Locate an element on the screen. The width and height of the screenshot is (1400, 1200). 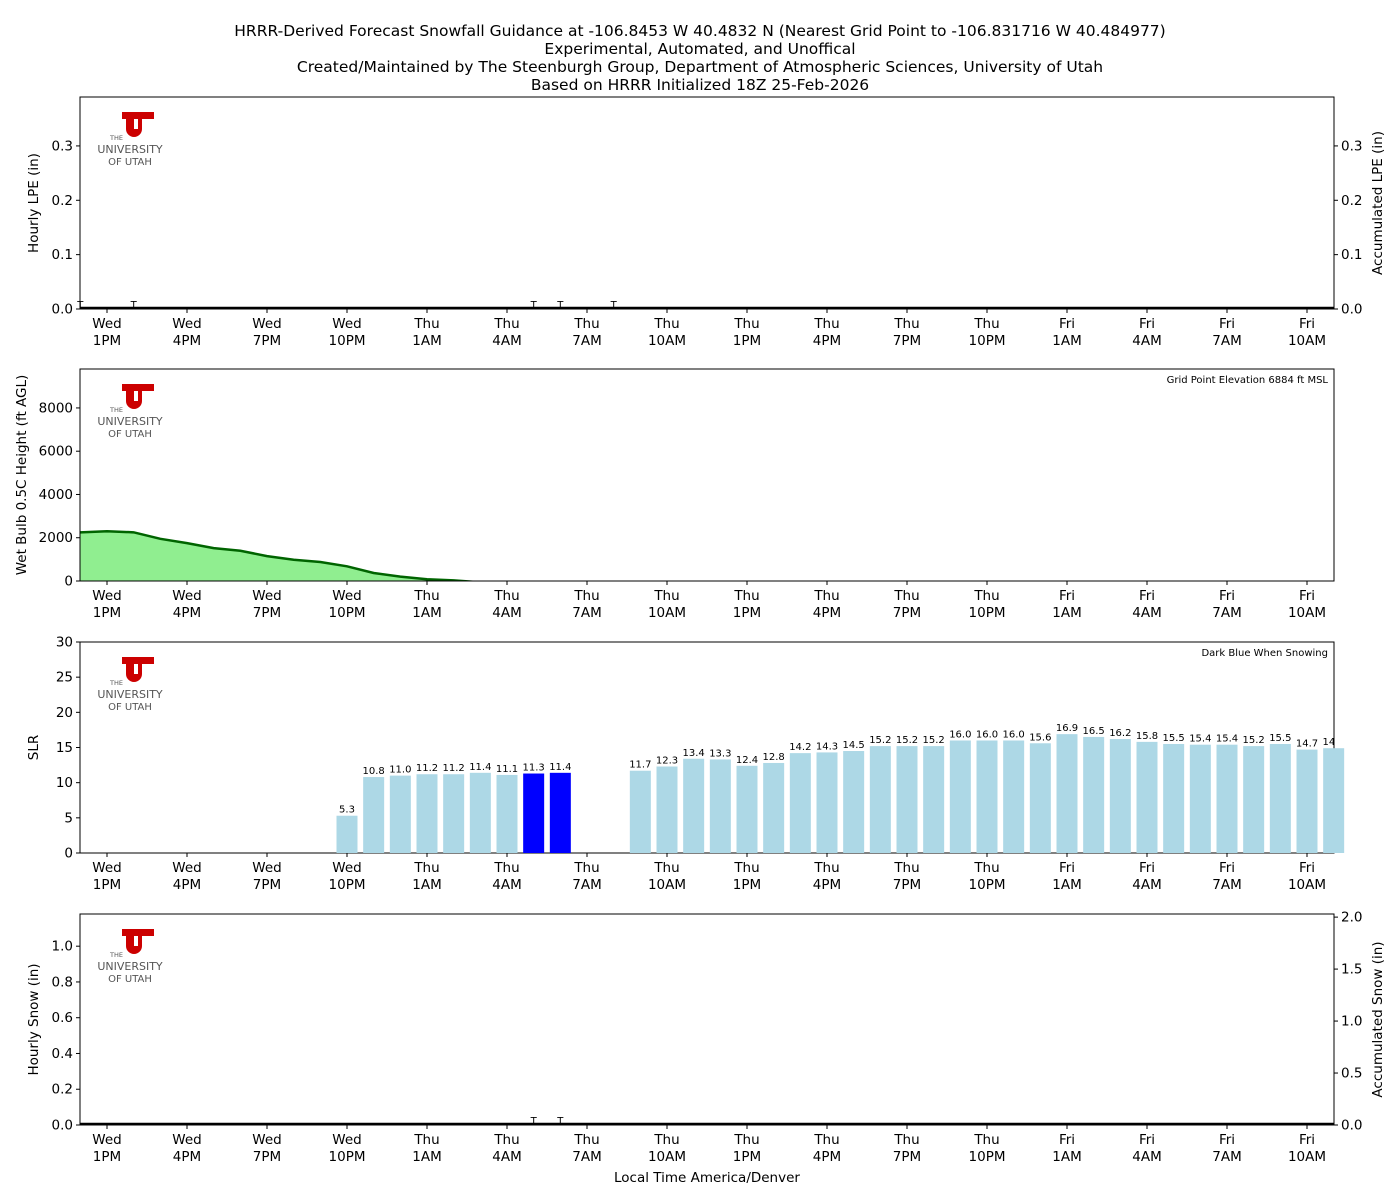
y-tick-label: 4000 is located at coordinates (56, 495).